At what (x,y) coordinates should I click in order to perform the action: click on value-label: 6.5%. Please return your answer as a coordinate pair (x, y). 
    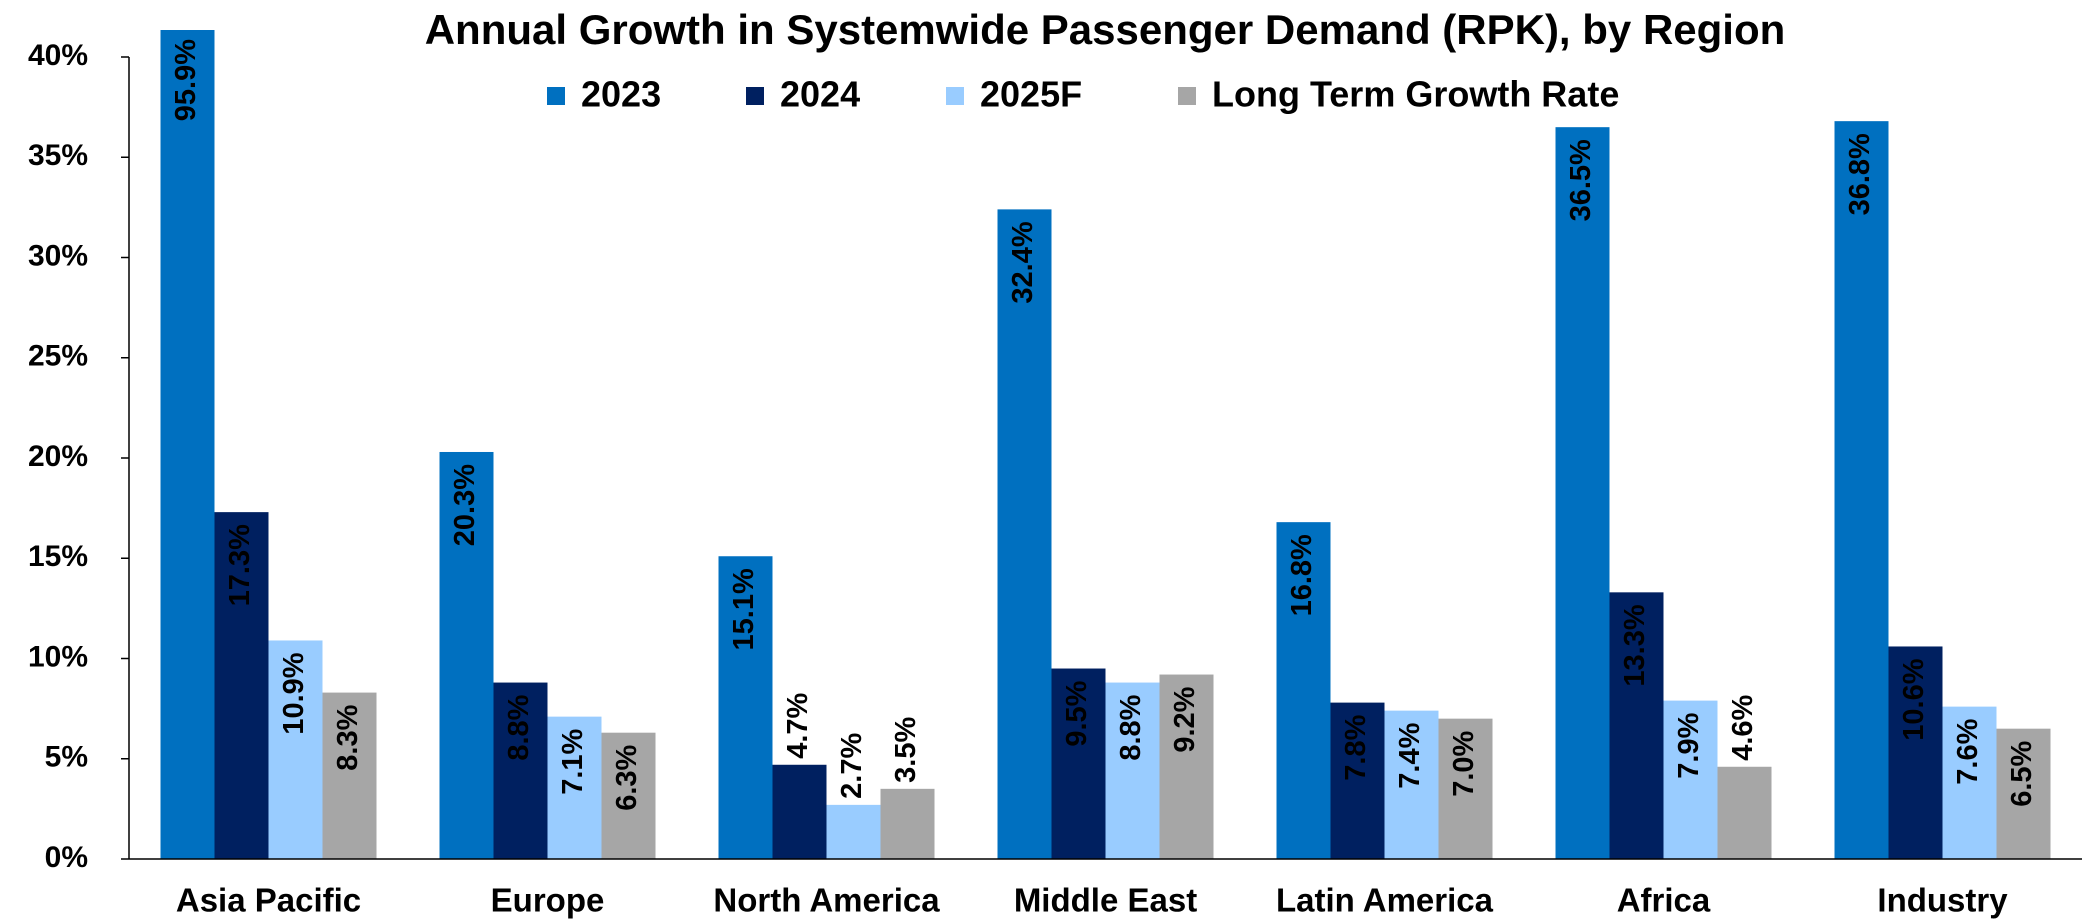
    Looking at the image, I should click on (2022, 773).